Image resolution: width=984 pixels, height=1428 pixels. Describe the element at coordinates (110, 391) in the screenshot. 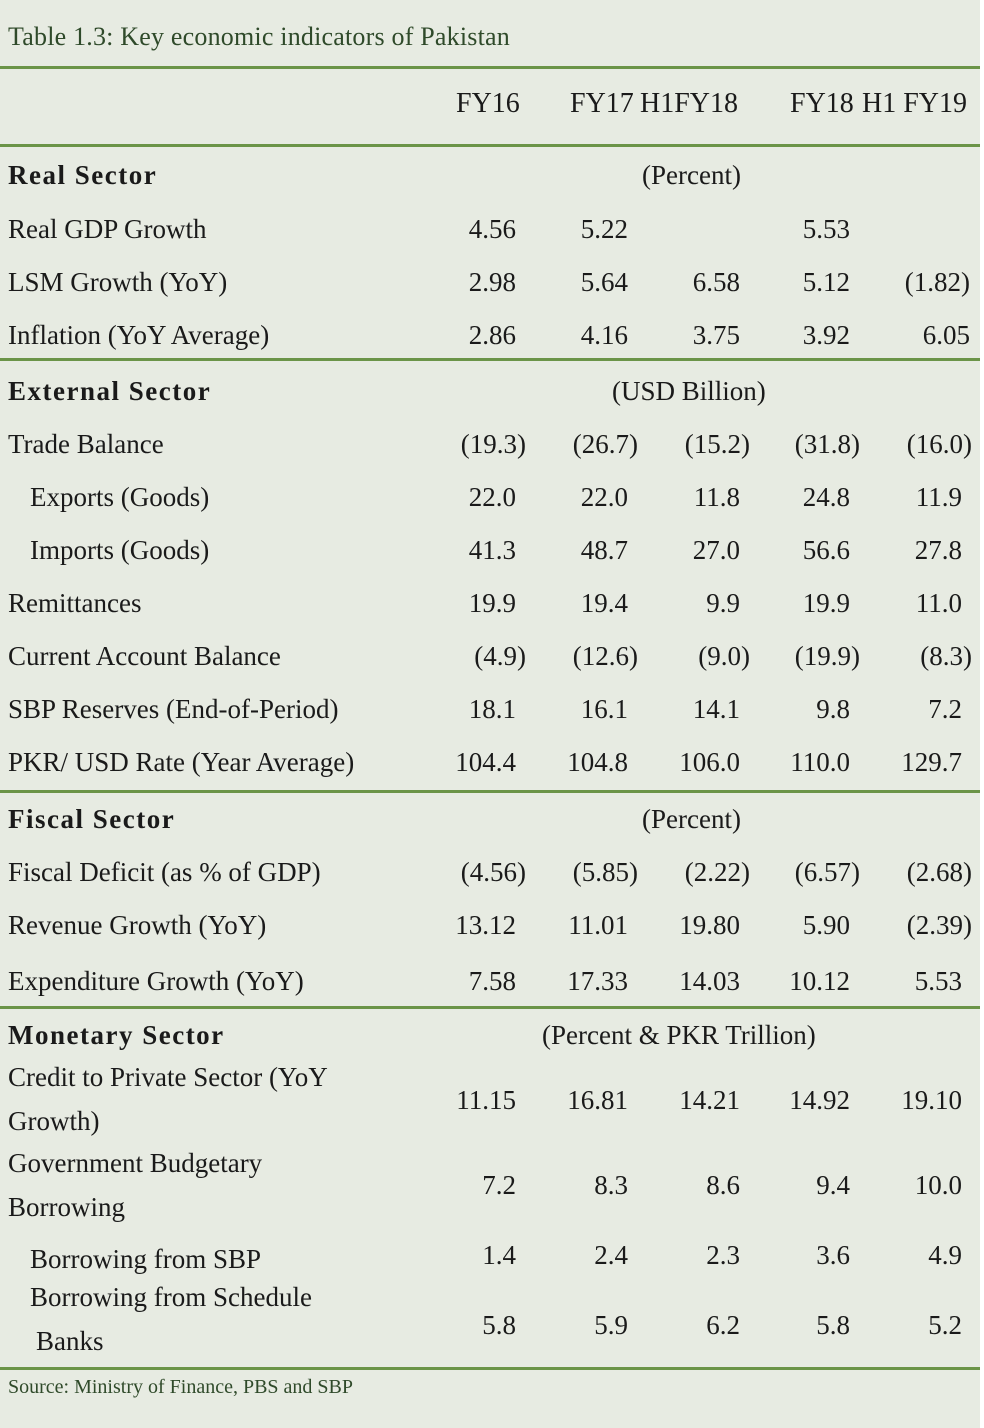

I see `section-heading-external: External Sector` at that location.